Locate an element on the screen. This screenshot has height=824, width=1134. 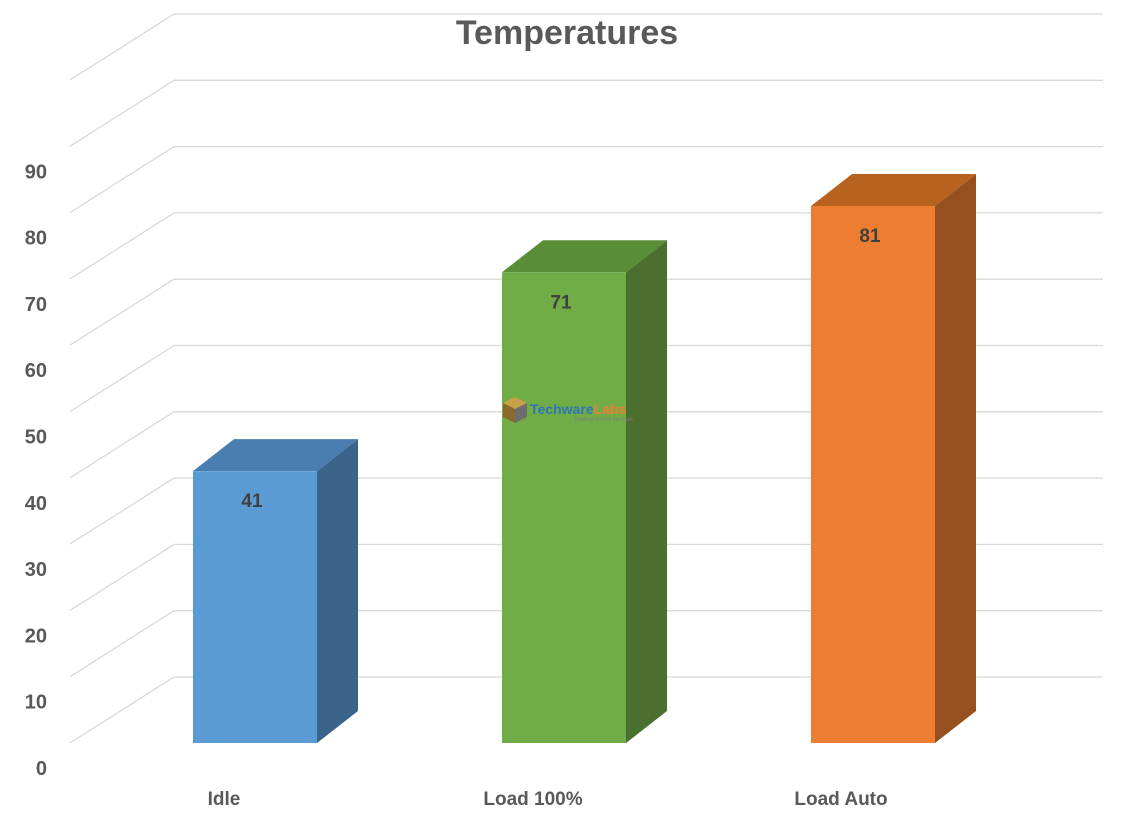
y-tick-label: 80 is located at coordinates (36, 239).